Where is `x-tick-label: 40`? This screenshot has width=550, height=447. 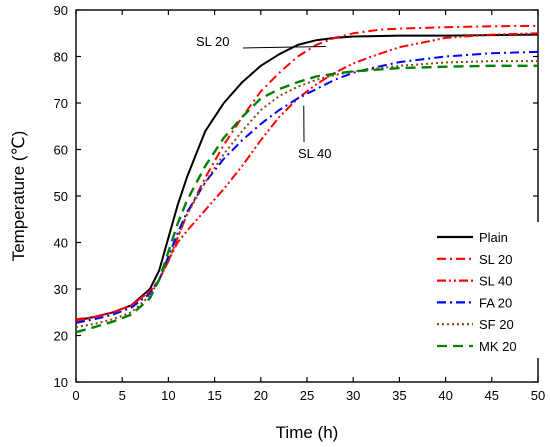 x-tick-label: 40 is located at coordinates (445, 395).